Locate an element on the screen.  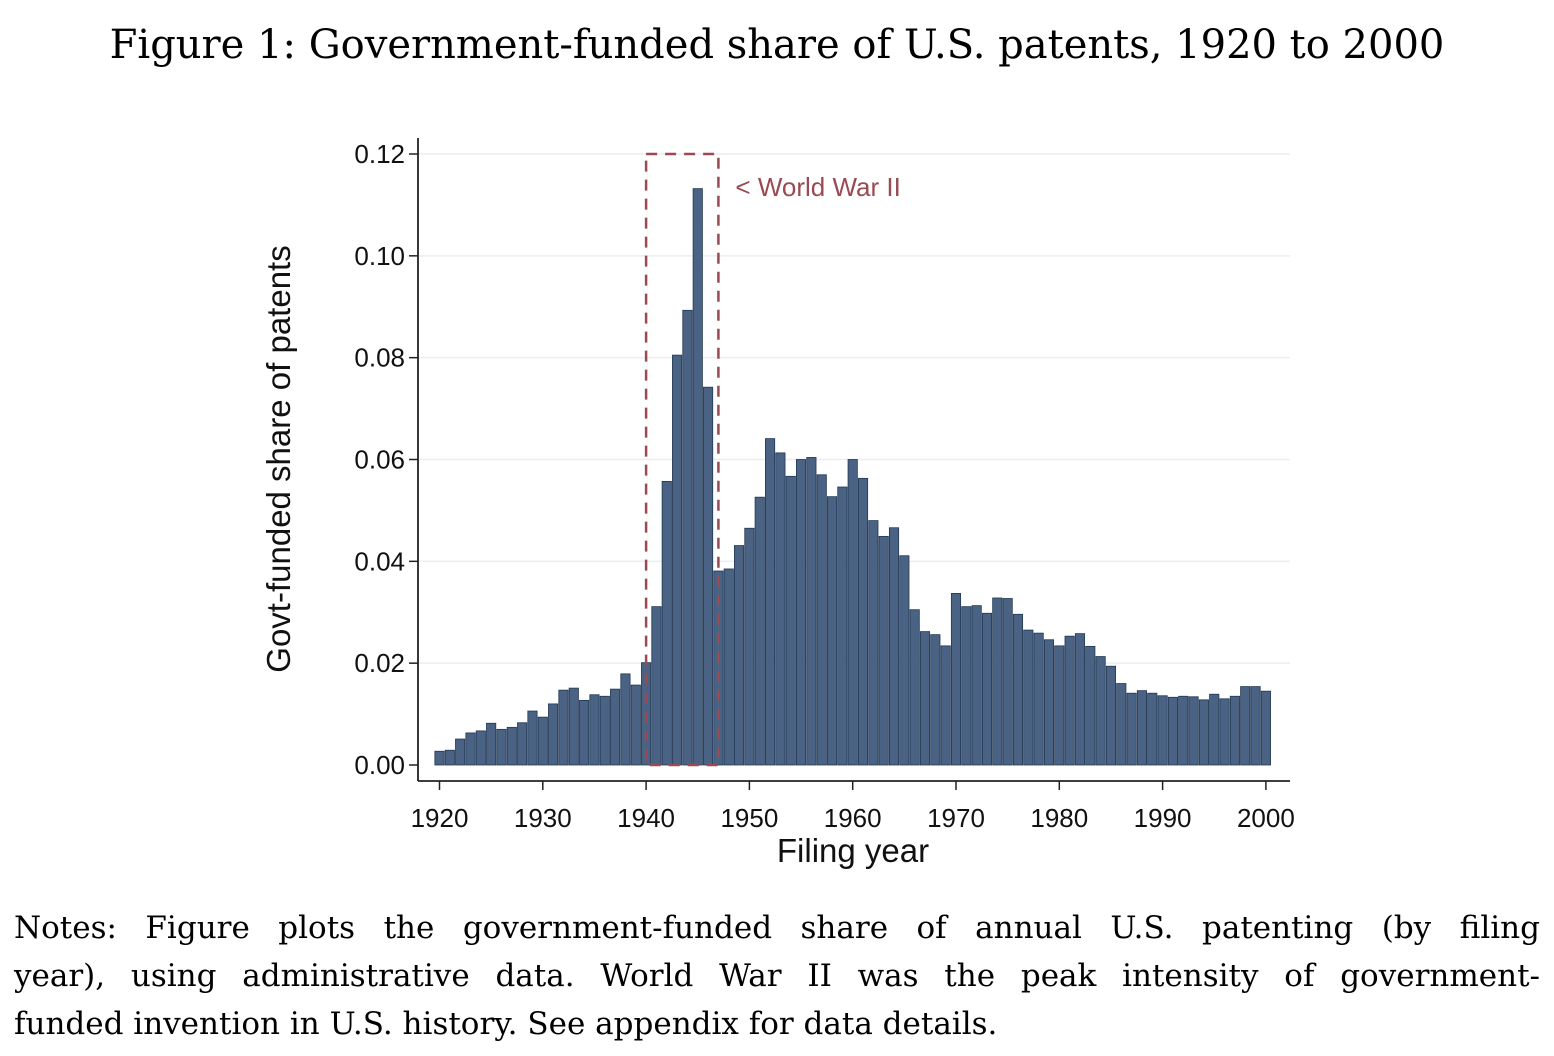
x-tick-label: 1970 is located at coordinates (956, 818).